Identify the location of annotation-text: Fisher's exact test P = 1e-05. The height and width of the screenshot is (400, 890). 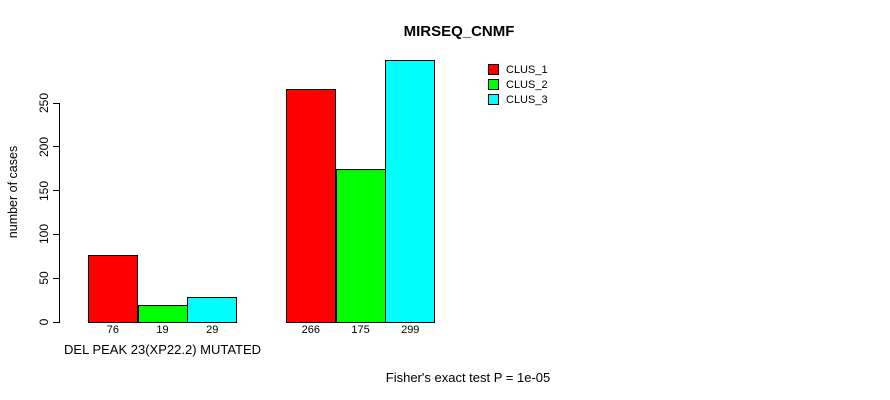
(468, 377).